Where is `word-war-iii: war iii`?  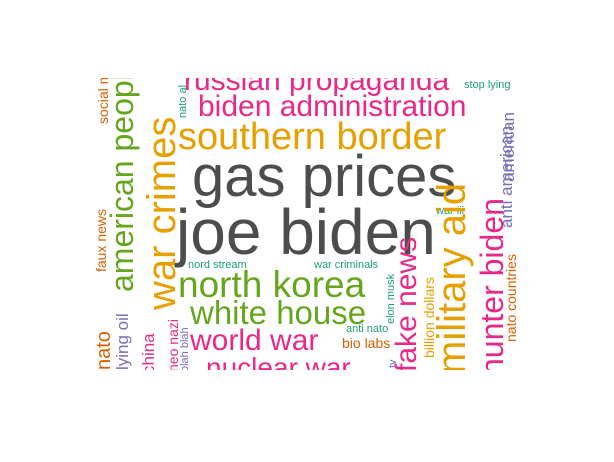
word-war-iii: war iii is located at coordinates (450, 211).